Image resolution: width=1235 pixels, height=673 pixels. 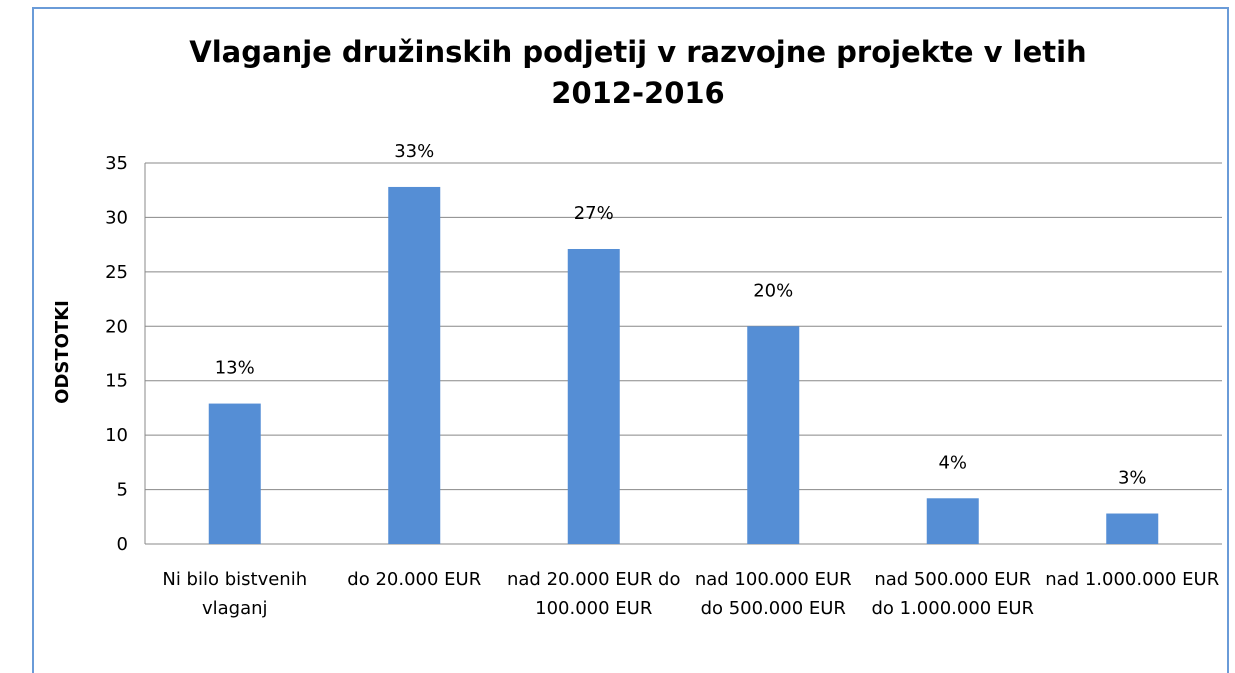 I want to click on y-axis-label: ODSTOTKI, so click(x=62, y=352).